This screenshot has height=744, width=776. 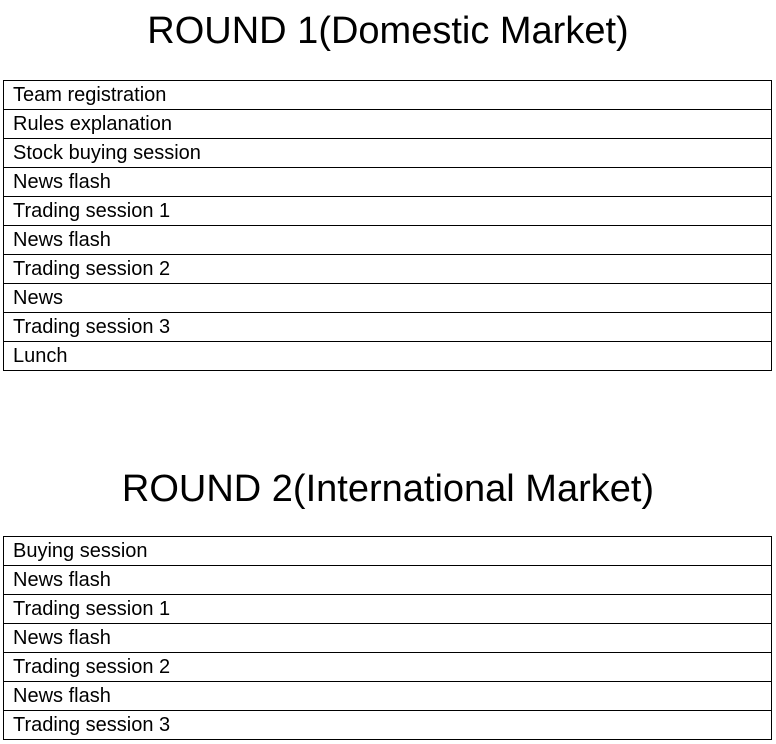 I want to click on round-1-title: ROUND 1(Domestic Market), so click(x=388, y=31).